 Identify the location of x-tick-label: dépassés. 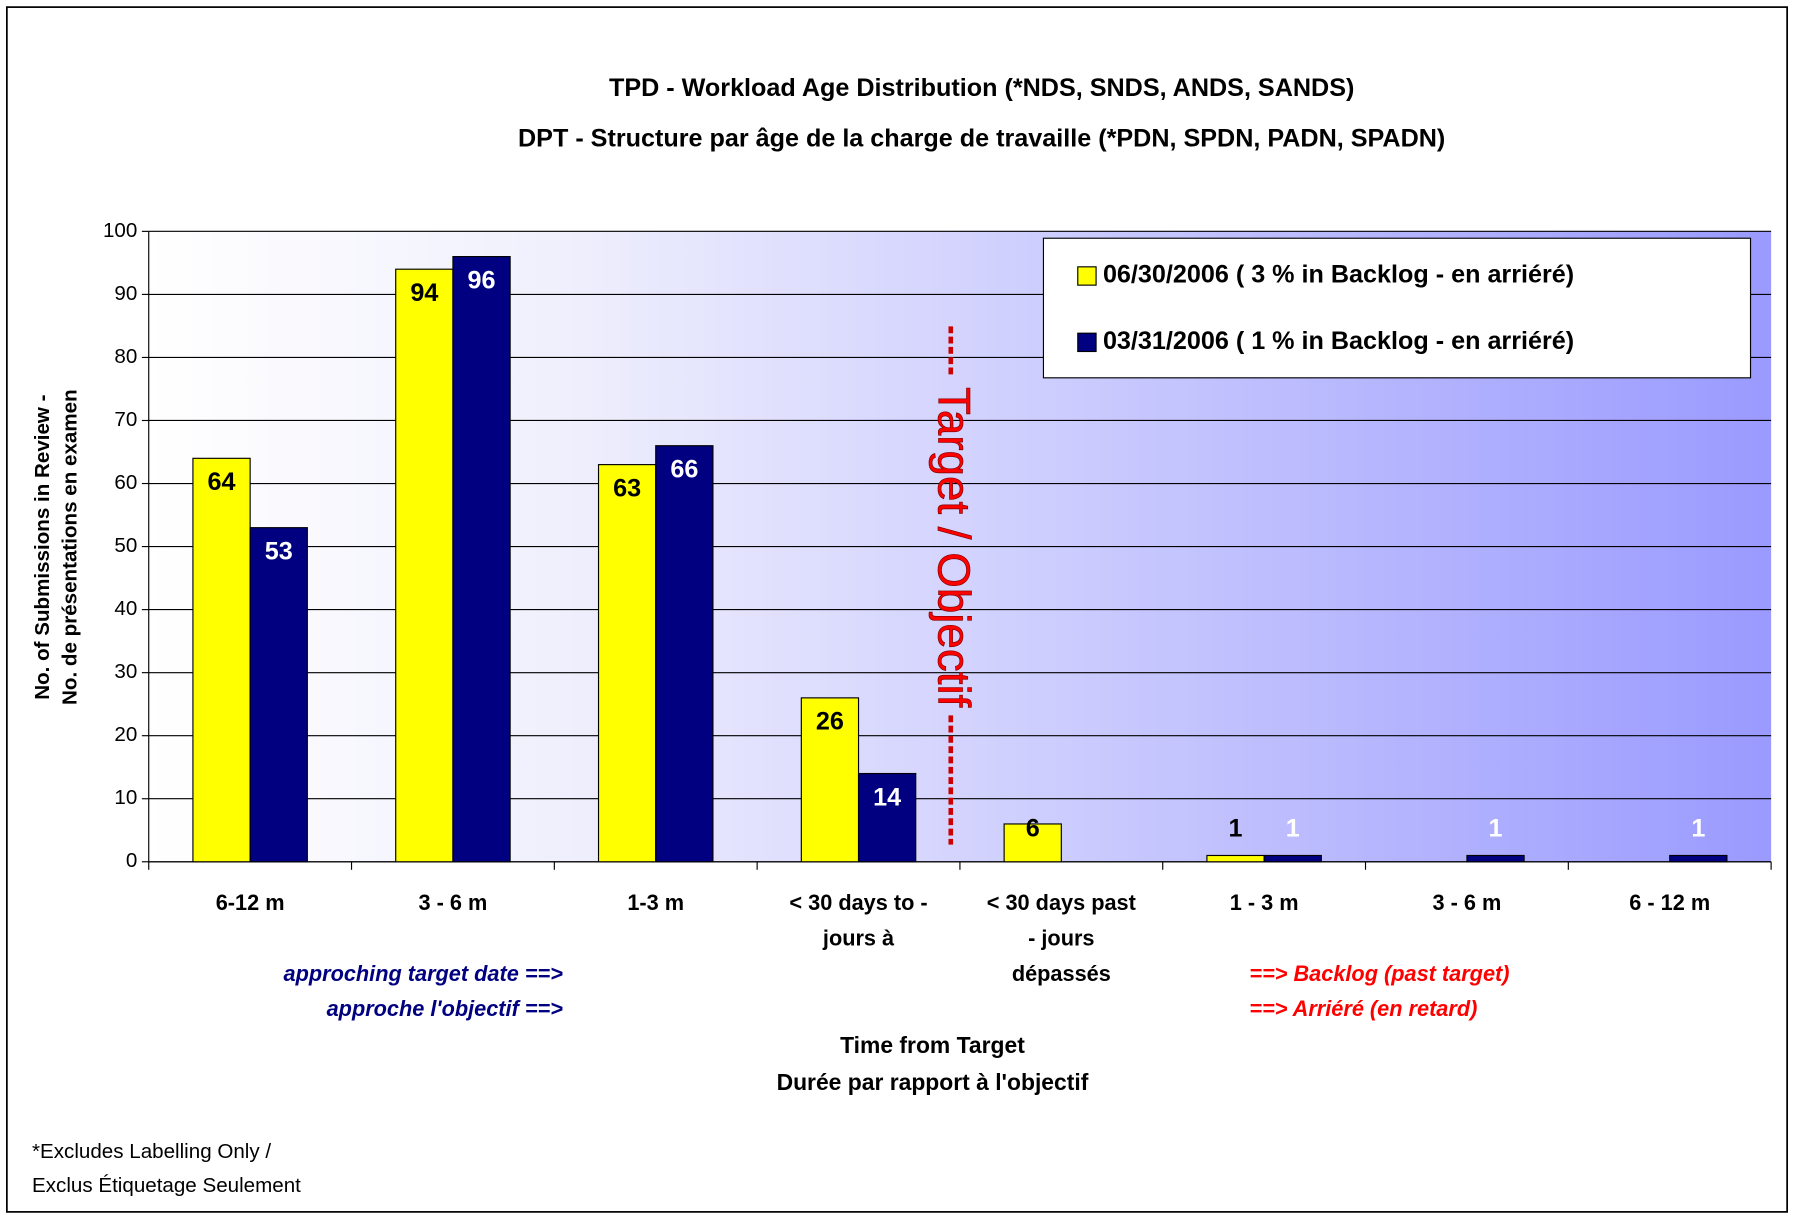
(1061, 973).